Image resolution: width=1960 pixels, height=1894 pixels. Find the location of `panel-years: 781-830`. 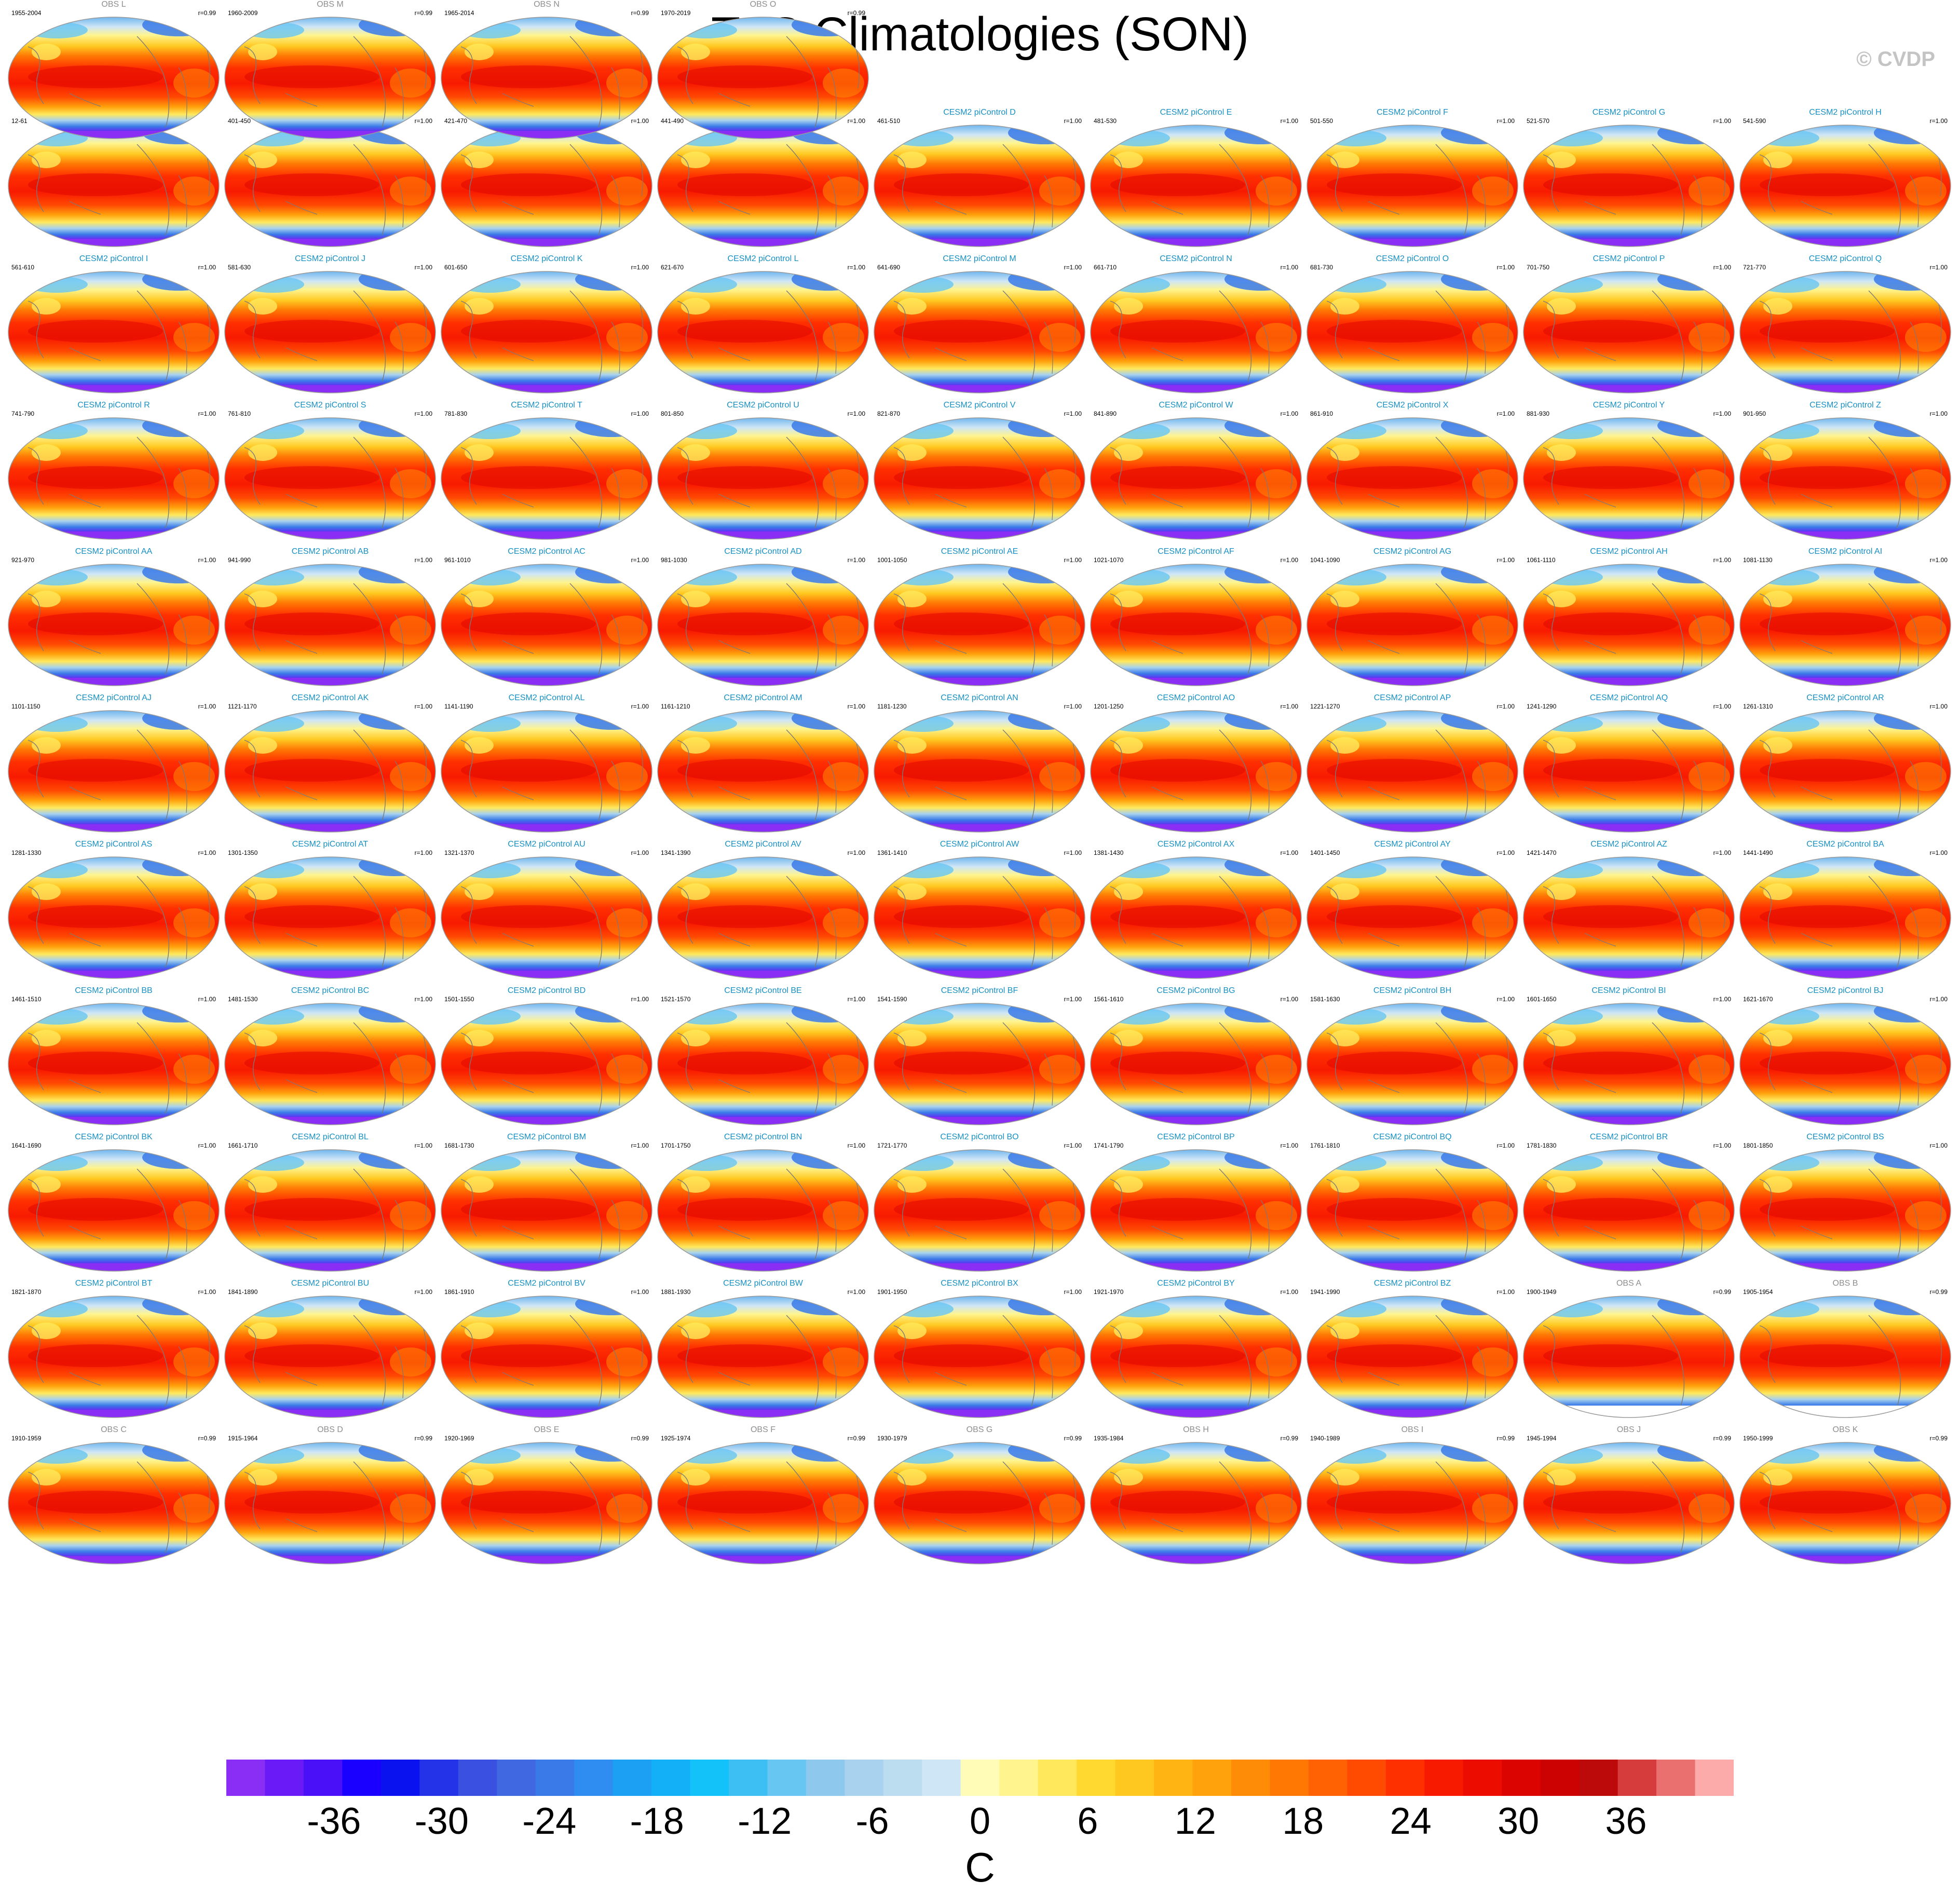

panel-years: 781-830 is located at coordinates (456, 413).